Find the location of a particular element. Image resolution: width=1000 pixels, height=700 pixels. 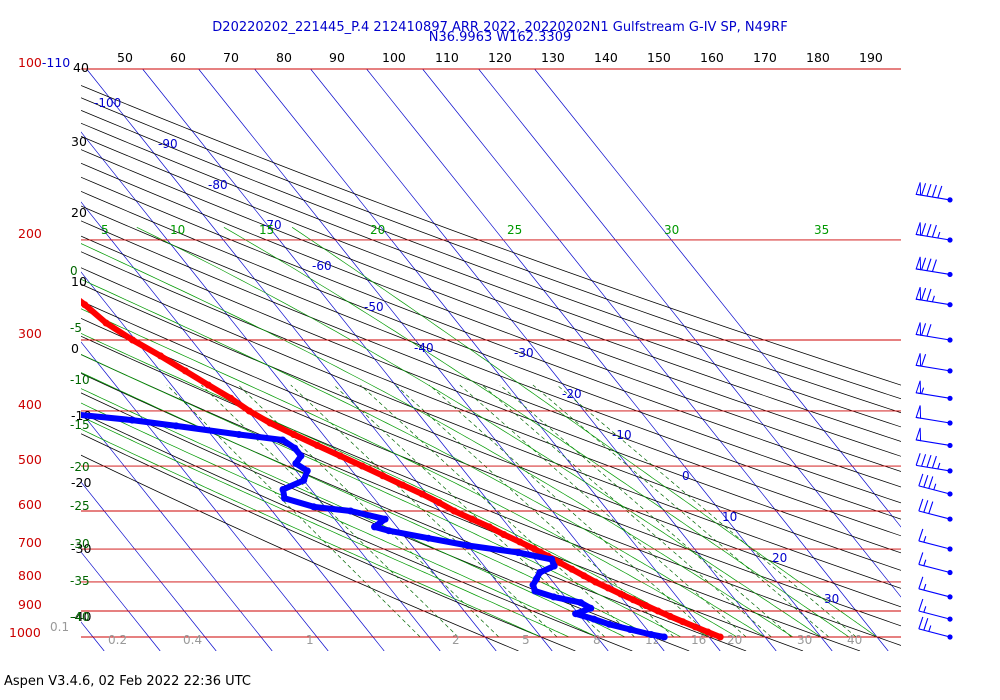

top-temp-label: 180 is located at coordinates (818, 57).